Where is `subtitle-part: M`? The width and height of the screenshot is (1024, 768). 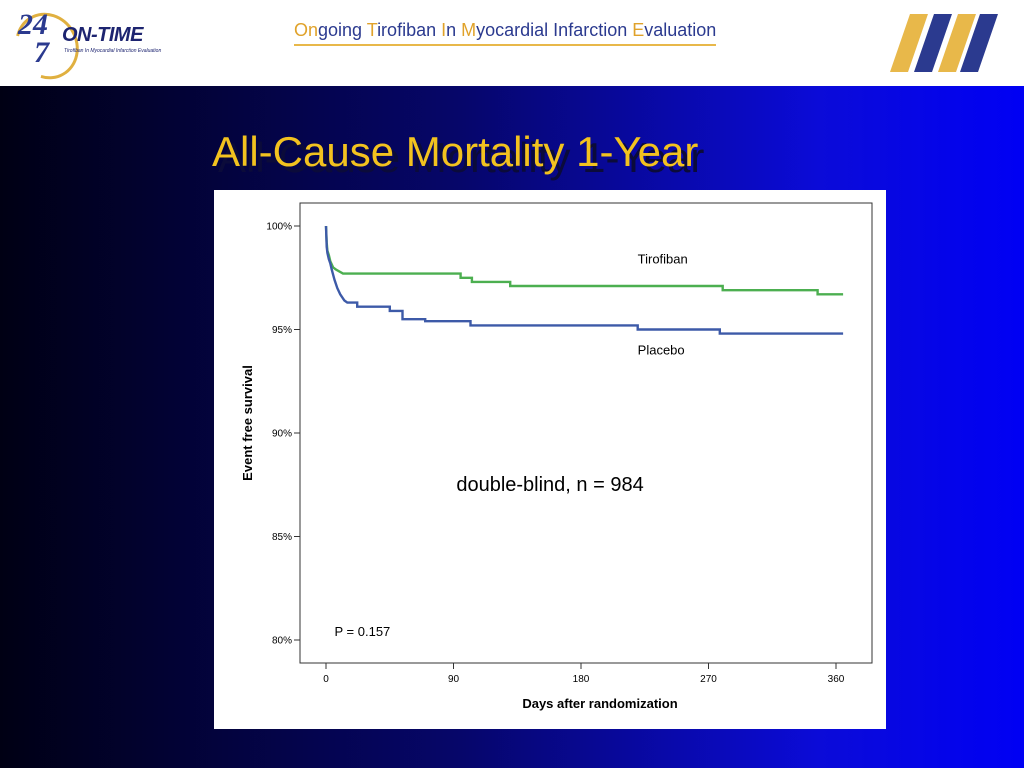 subtitle-part: M is located at coordinates (469, 30).